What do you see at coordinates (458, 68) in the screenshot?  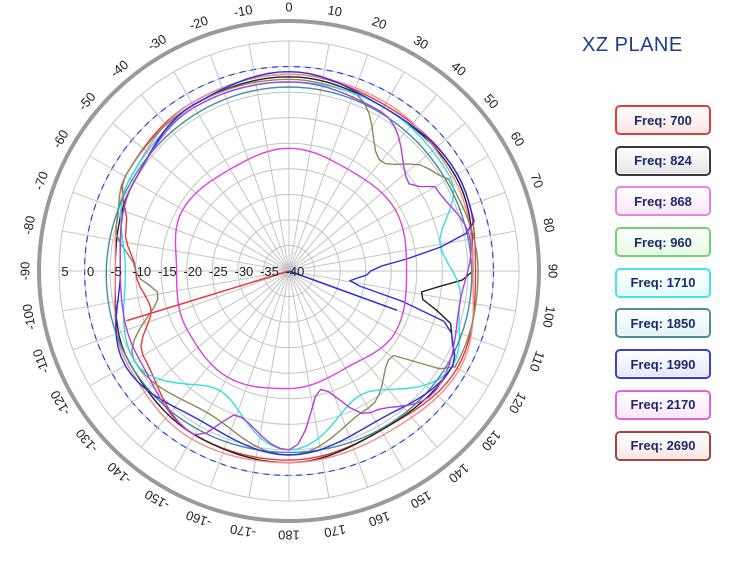 I see `angle-label: 40` at bounding box center [458, 68].